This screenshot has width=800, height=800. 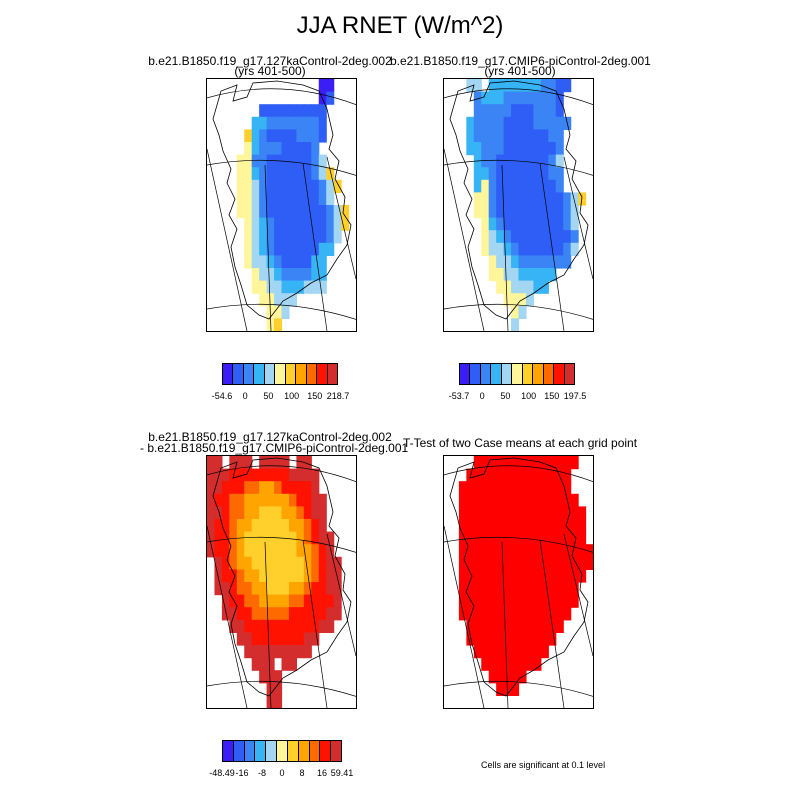 I want to click on colorbar-tick-label: 197.5, so click(x=575, y=396).